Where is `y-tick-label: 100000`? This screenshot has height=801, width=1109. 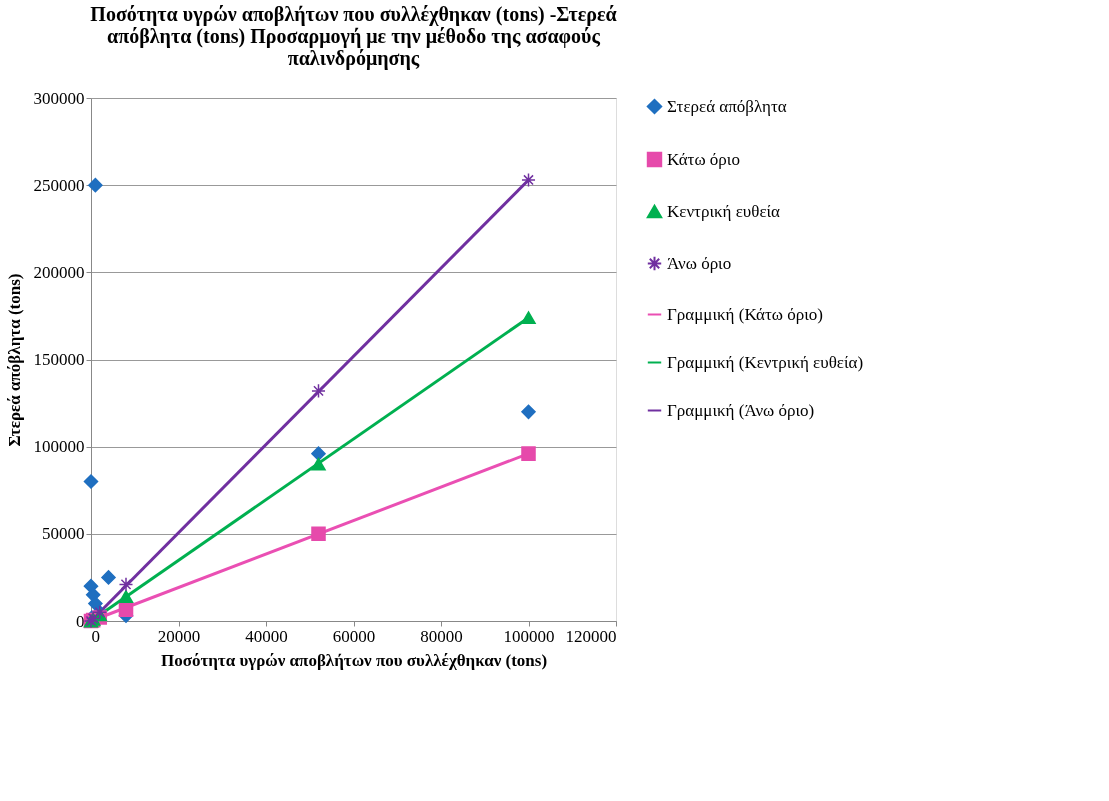
y-tick-label: 100000 is located at coordinates (59, 447).